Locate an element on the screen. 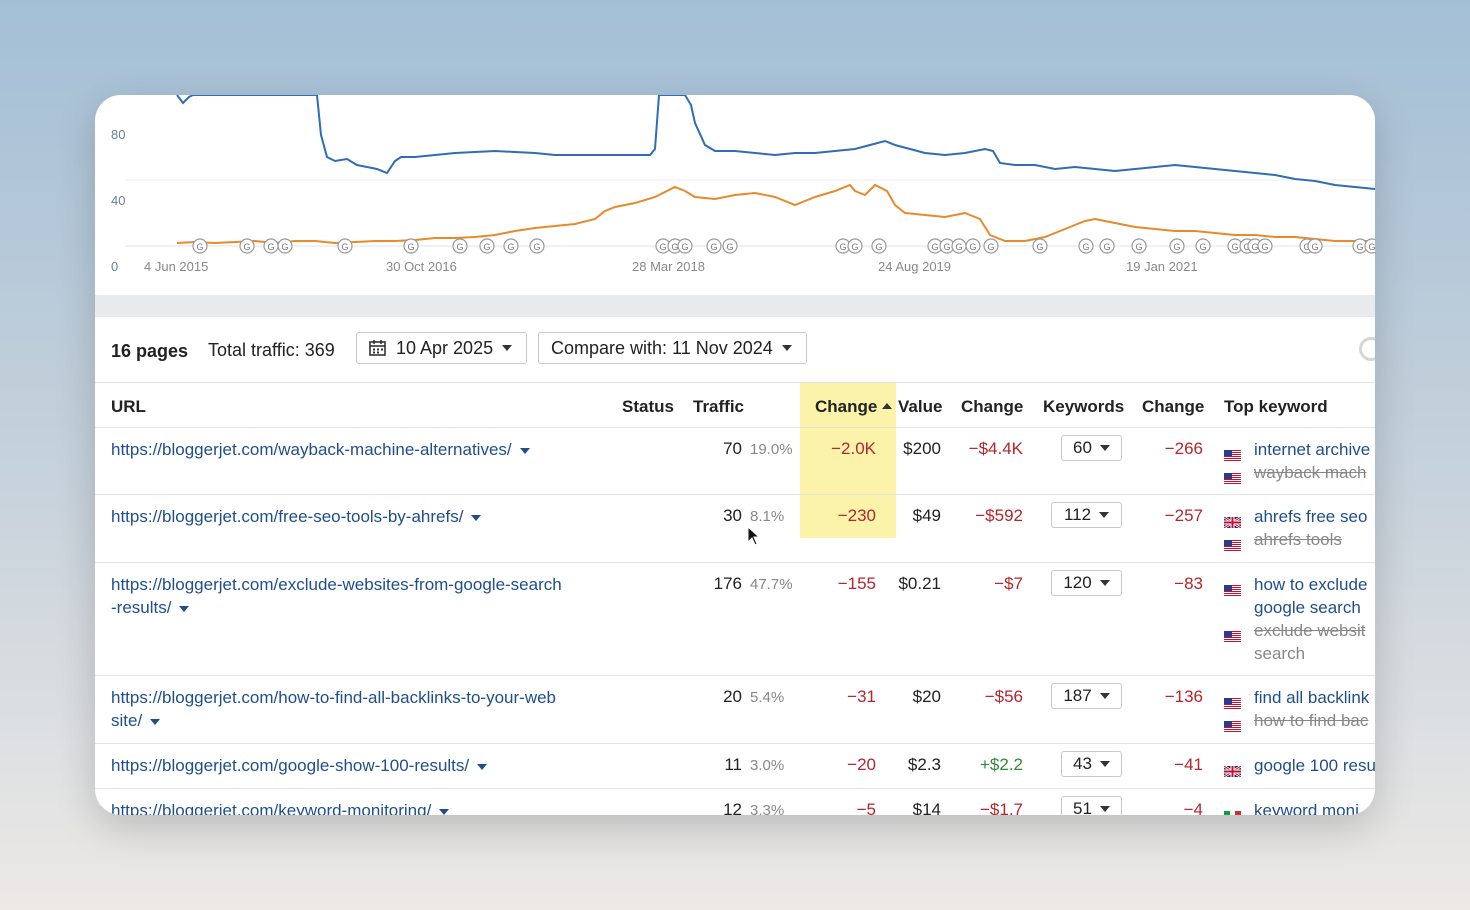  col-header-keywords-change: Change is located at coordinates (1173, 406).